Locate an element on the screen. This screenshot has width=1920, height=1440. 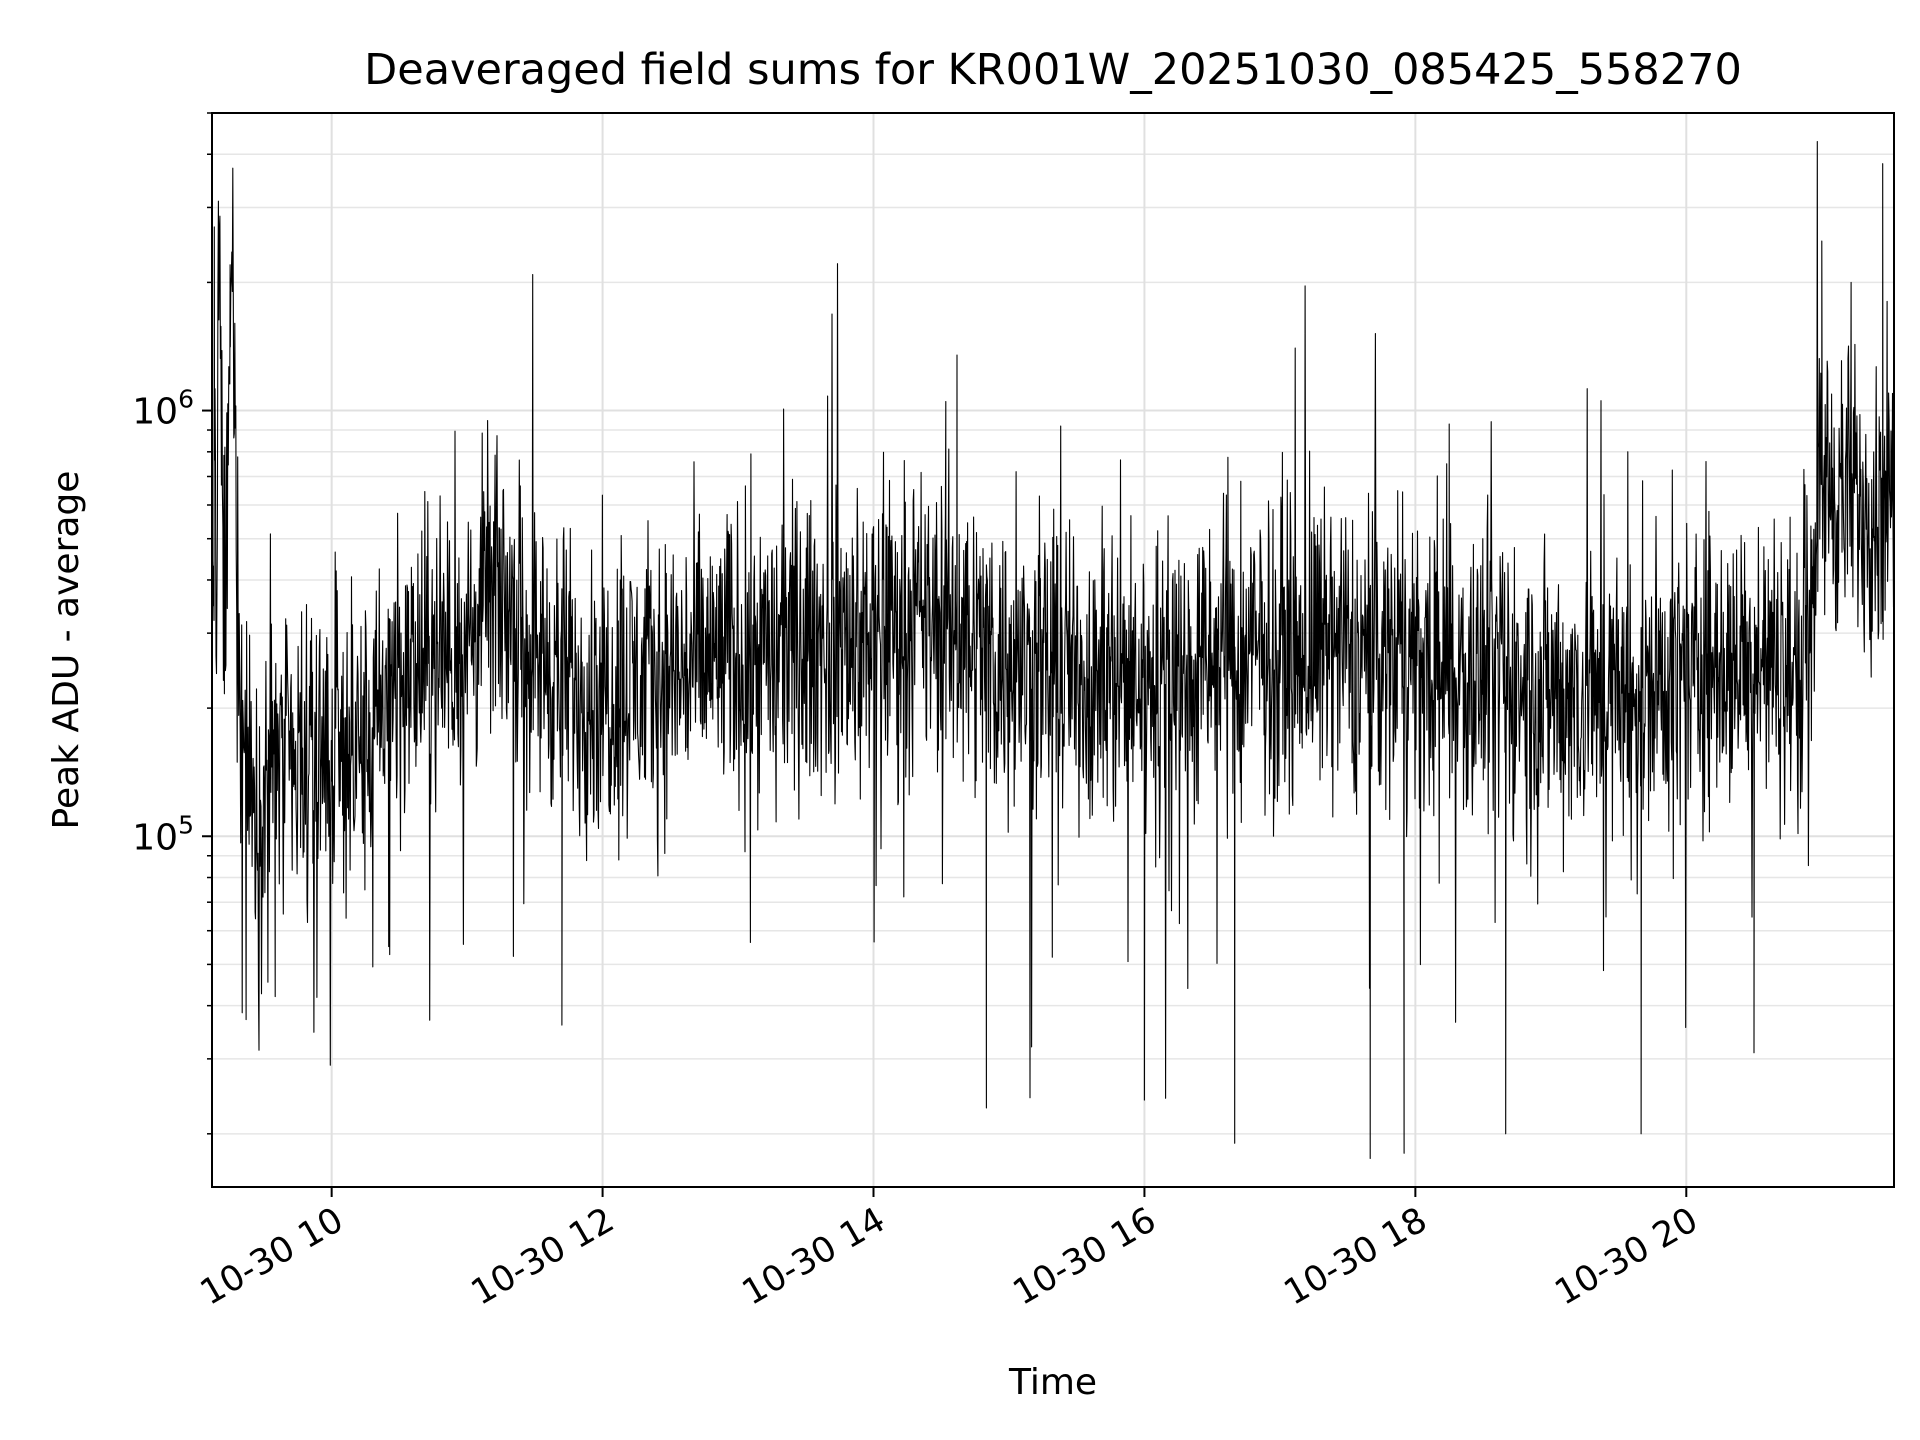
y-tick-label: 10⁶ is located at coordinates (163, 409).